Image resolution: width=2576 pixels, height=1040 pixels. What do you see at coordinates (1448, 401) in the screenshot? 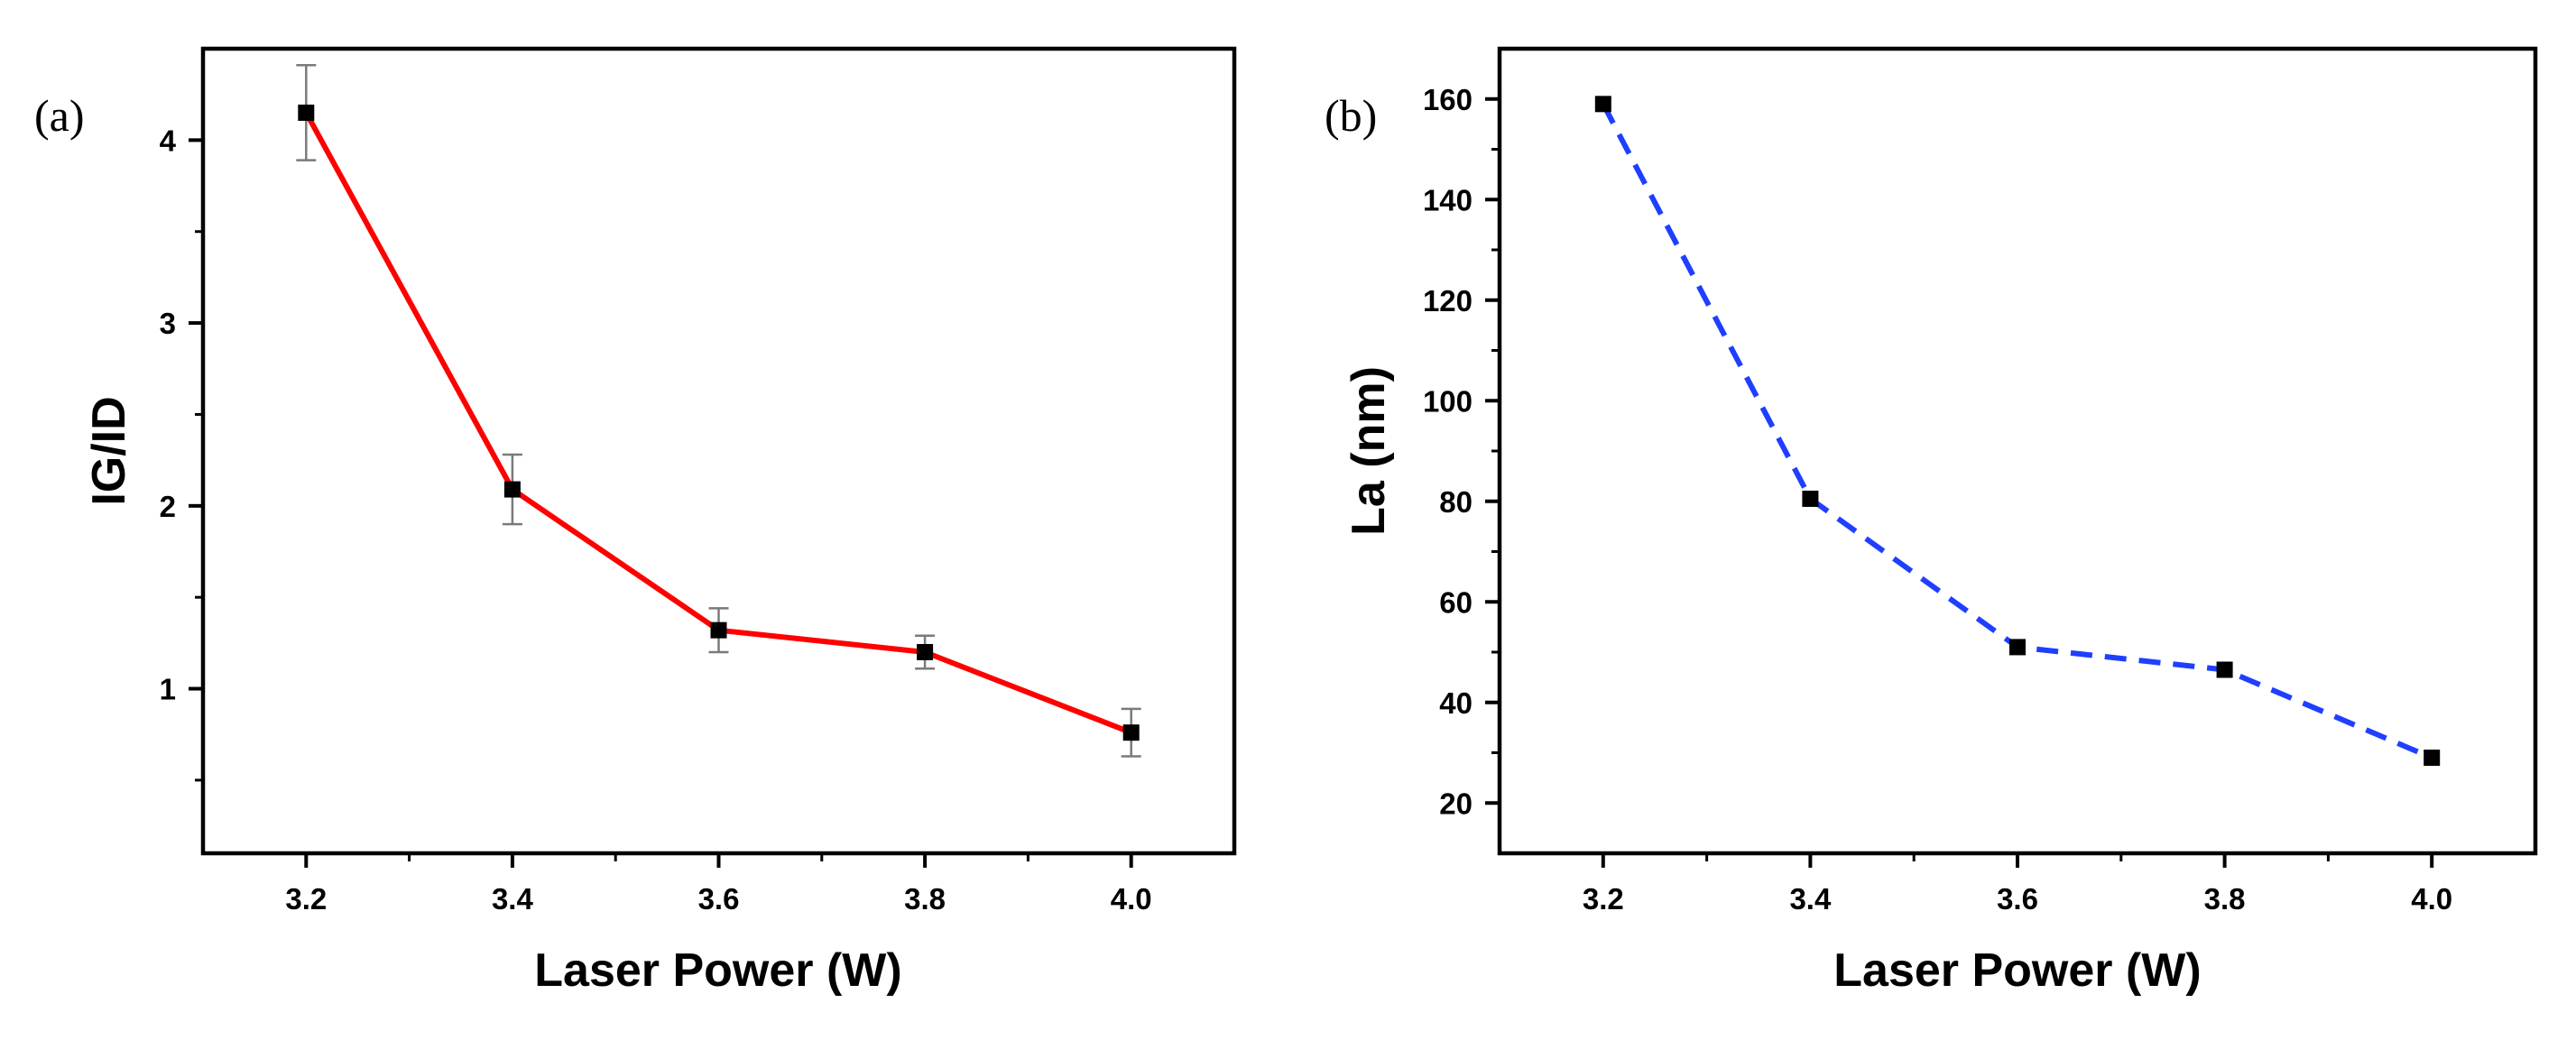
I see `y-tick-label: 100` at bounding box center [1448, 401].